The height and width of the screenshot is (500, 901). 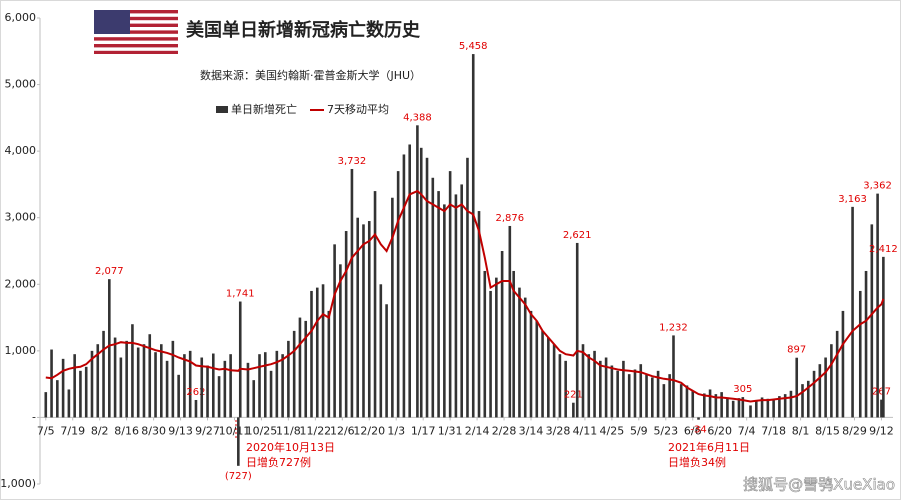 I want to click on x-tick-label: 2/14, so click(x=477, y=430).